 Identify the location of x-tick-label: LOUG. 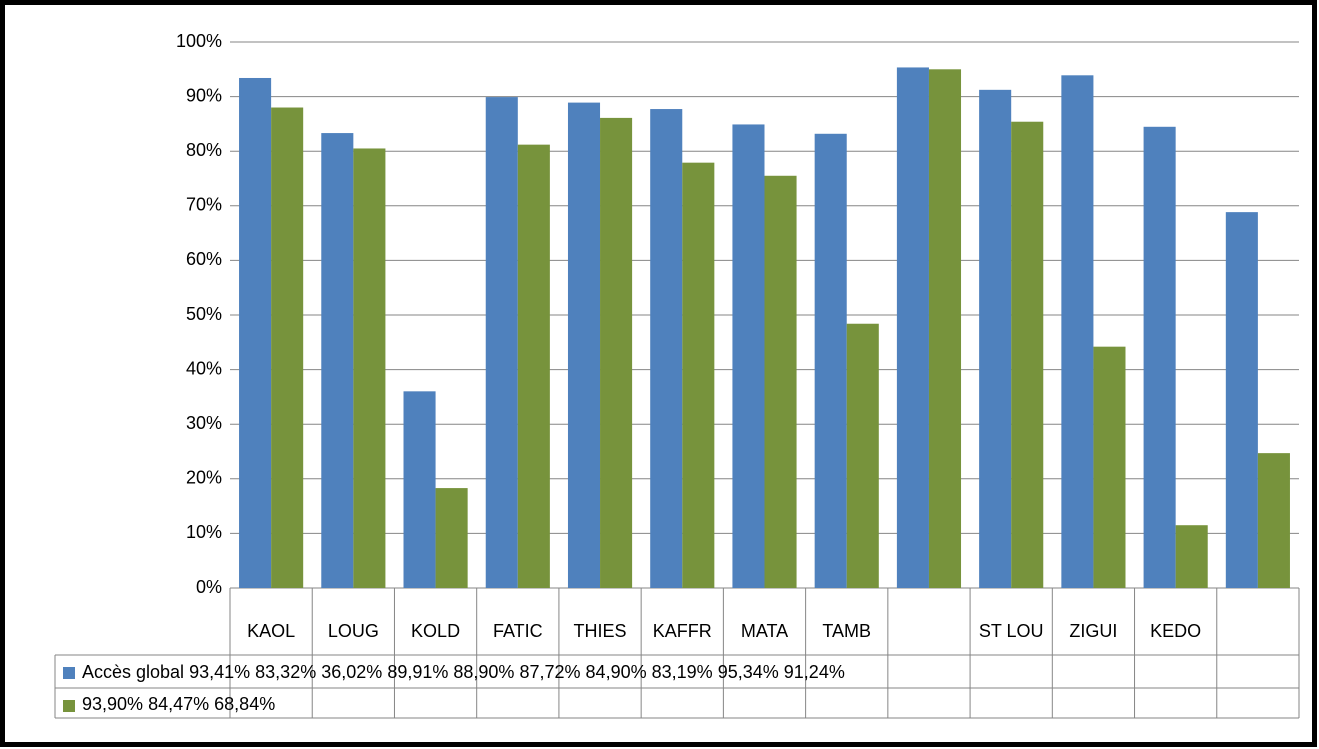
(353, 631).